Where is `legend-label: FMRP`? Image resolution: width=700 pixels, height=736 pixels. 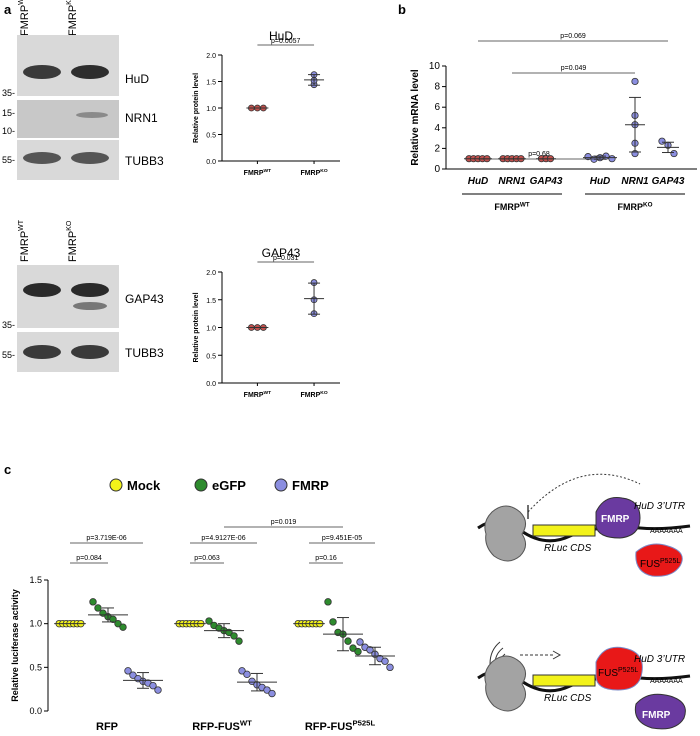 legend-label: FMRP is located at coordinates (310, 485).